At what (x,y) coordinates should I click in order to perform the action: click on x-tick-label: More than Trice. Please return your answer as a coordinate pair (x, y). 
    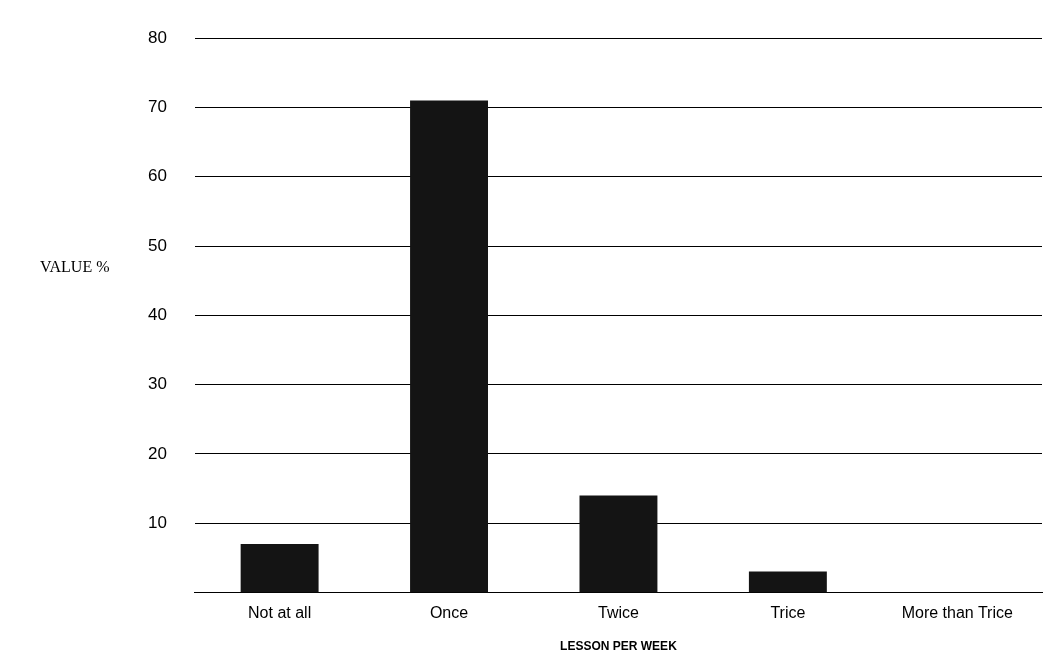
    Looking at the image, I should click on (957, 613).